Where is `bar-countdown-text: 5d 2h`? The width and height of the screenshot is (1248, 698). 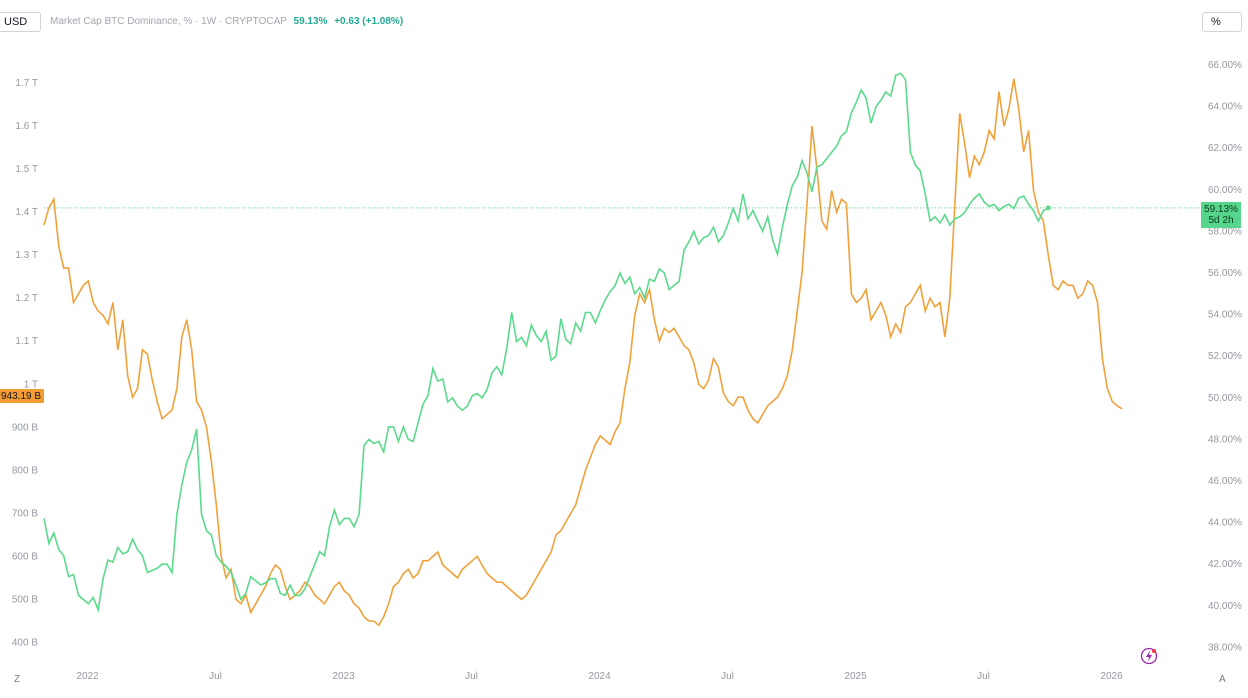
bar-countdown-text: 5d 2h is located at coordinates (1221, 220).